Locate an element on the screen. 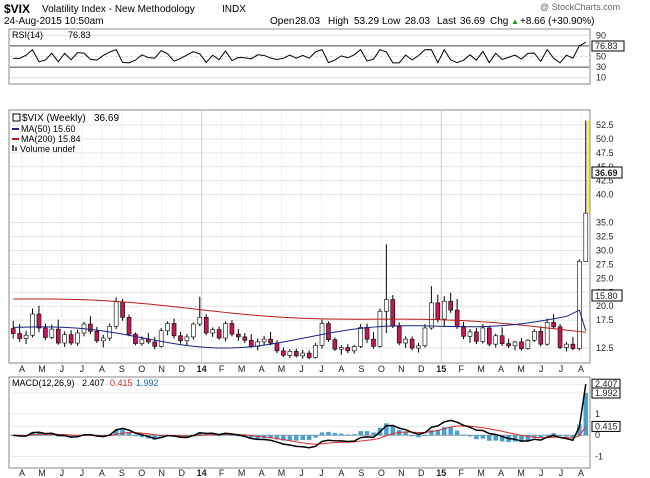 The width and height of the screenshot is (650, 478). date-label: 24-Aug-2015 10:50am is located at coordinates (54, 21).